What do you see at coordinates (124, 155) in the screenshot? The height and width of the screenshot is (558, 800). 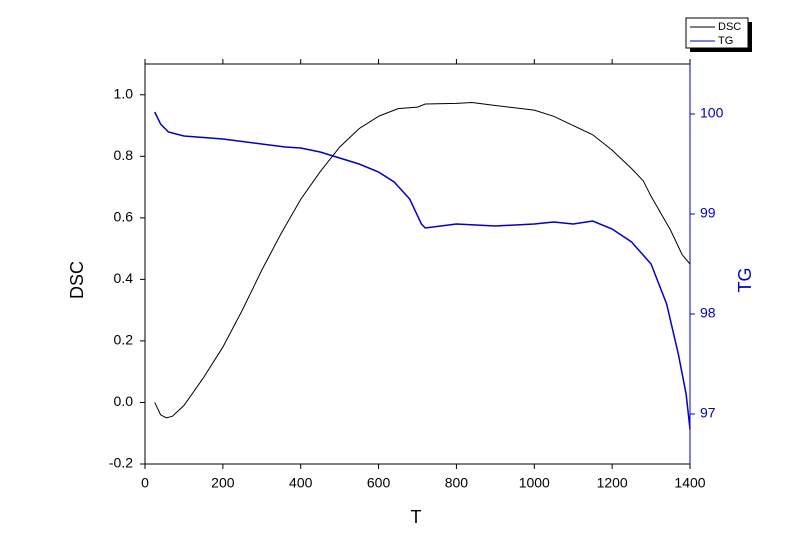 I see `y-tick-label: 0.8` at bounding box center [124, 155].